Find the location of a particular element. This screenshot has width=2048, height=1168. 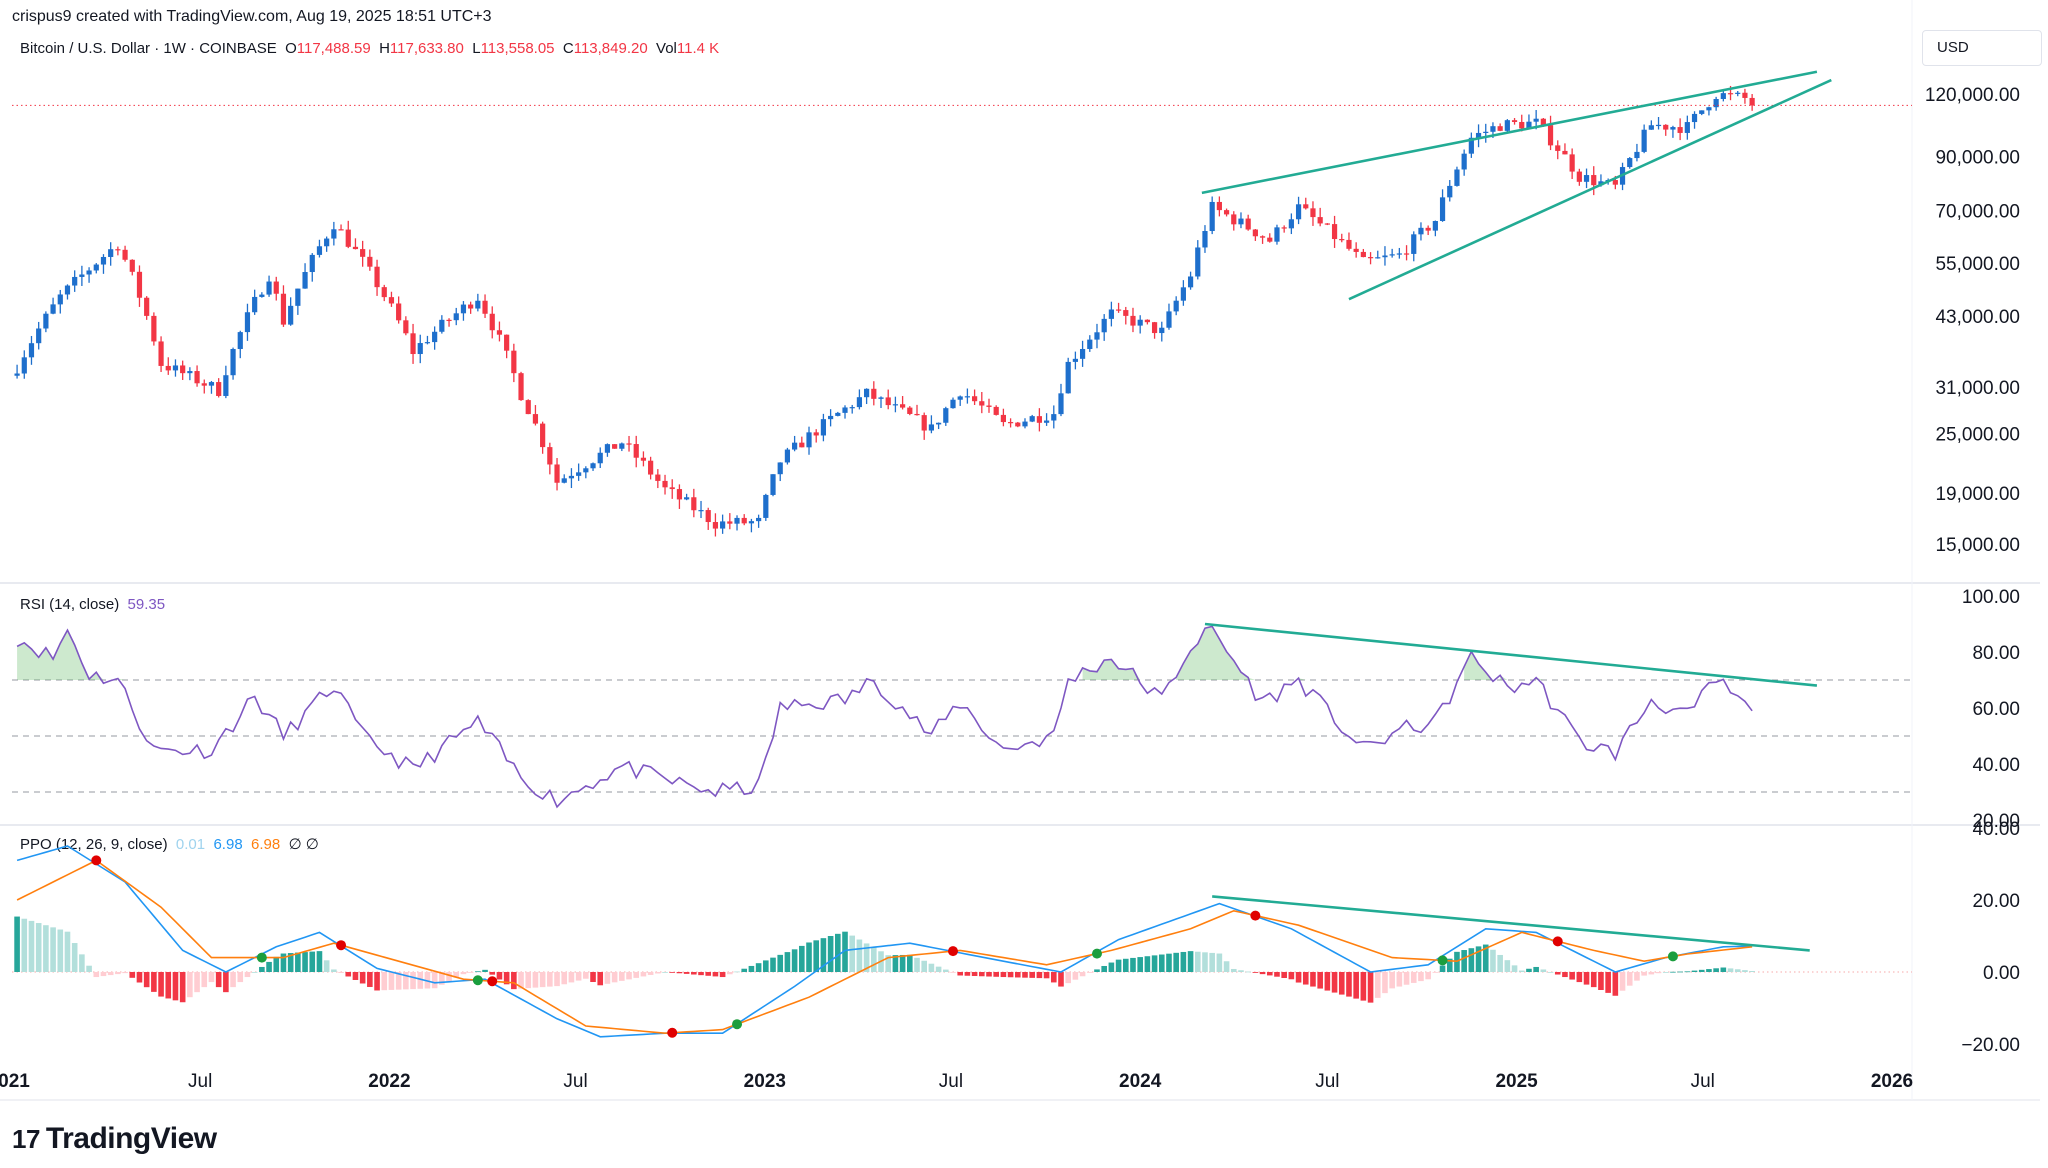

rsi-legend: RSI (14, close) 59.35 is located at coordinates (92, 604).